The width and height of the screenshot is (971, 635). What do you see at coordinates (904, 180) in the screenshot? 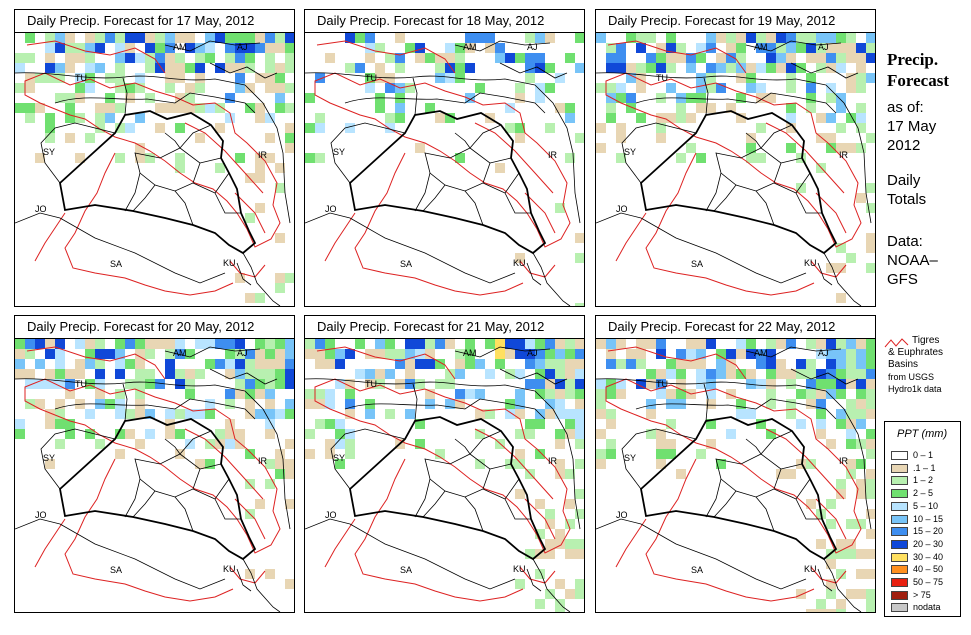
I see `daily-line1: Daily` at bounding box center [904, 180].